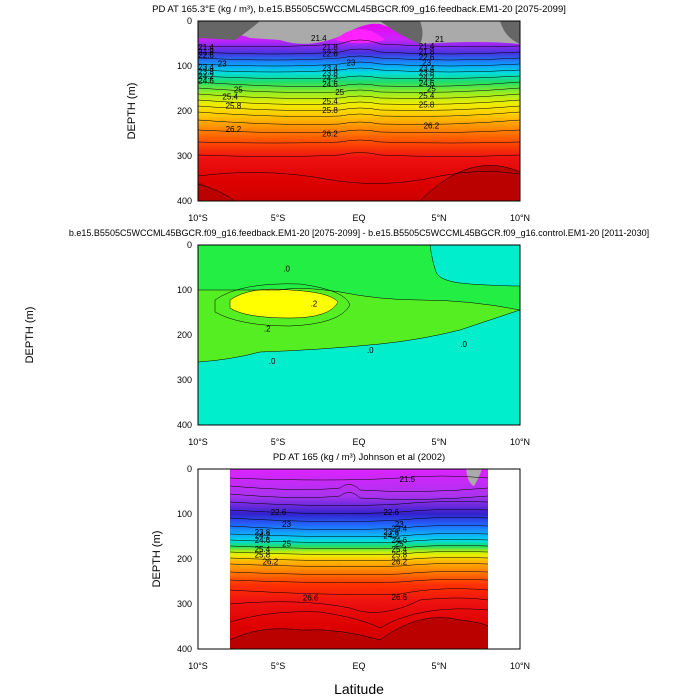 The image size is (700, 700). I want to click on panel-2-contour-labels: .0 .2 .2 .0 .0 .0, so click(366, 315).